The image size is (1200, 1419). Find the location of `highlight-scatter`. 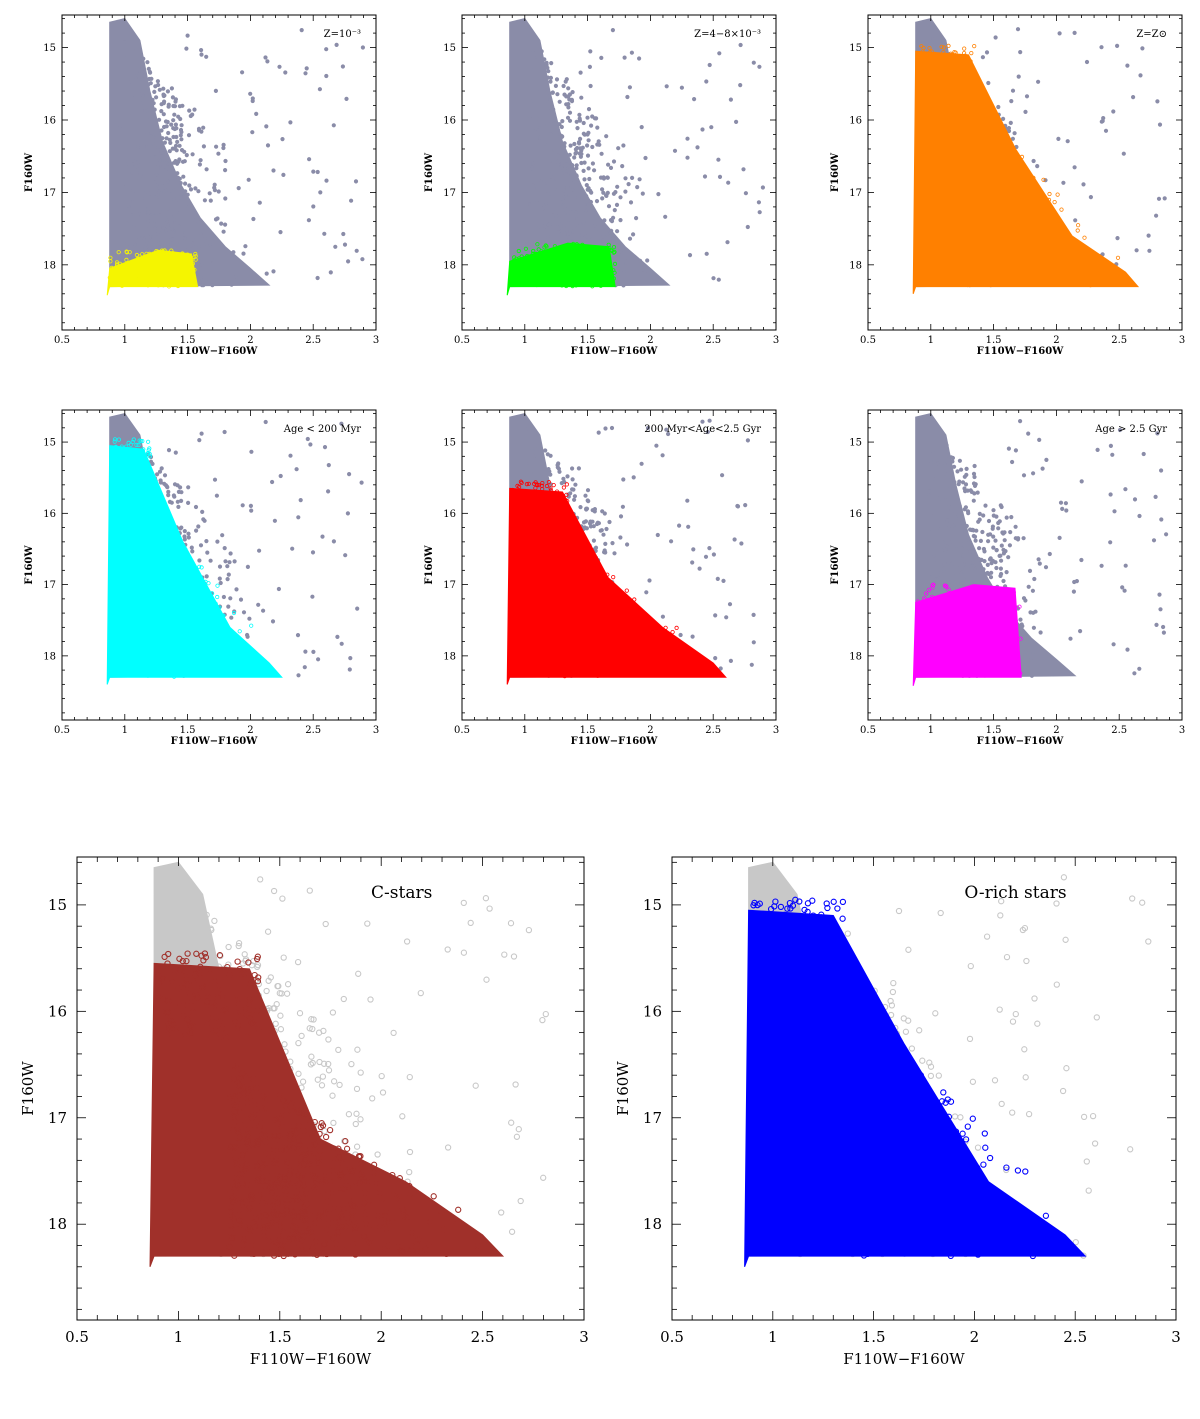

highlight-scatter is located at coordinates (193, 588).